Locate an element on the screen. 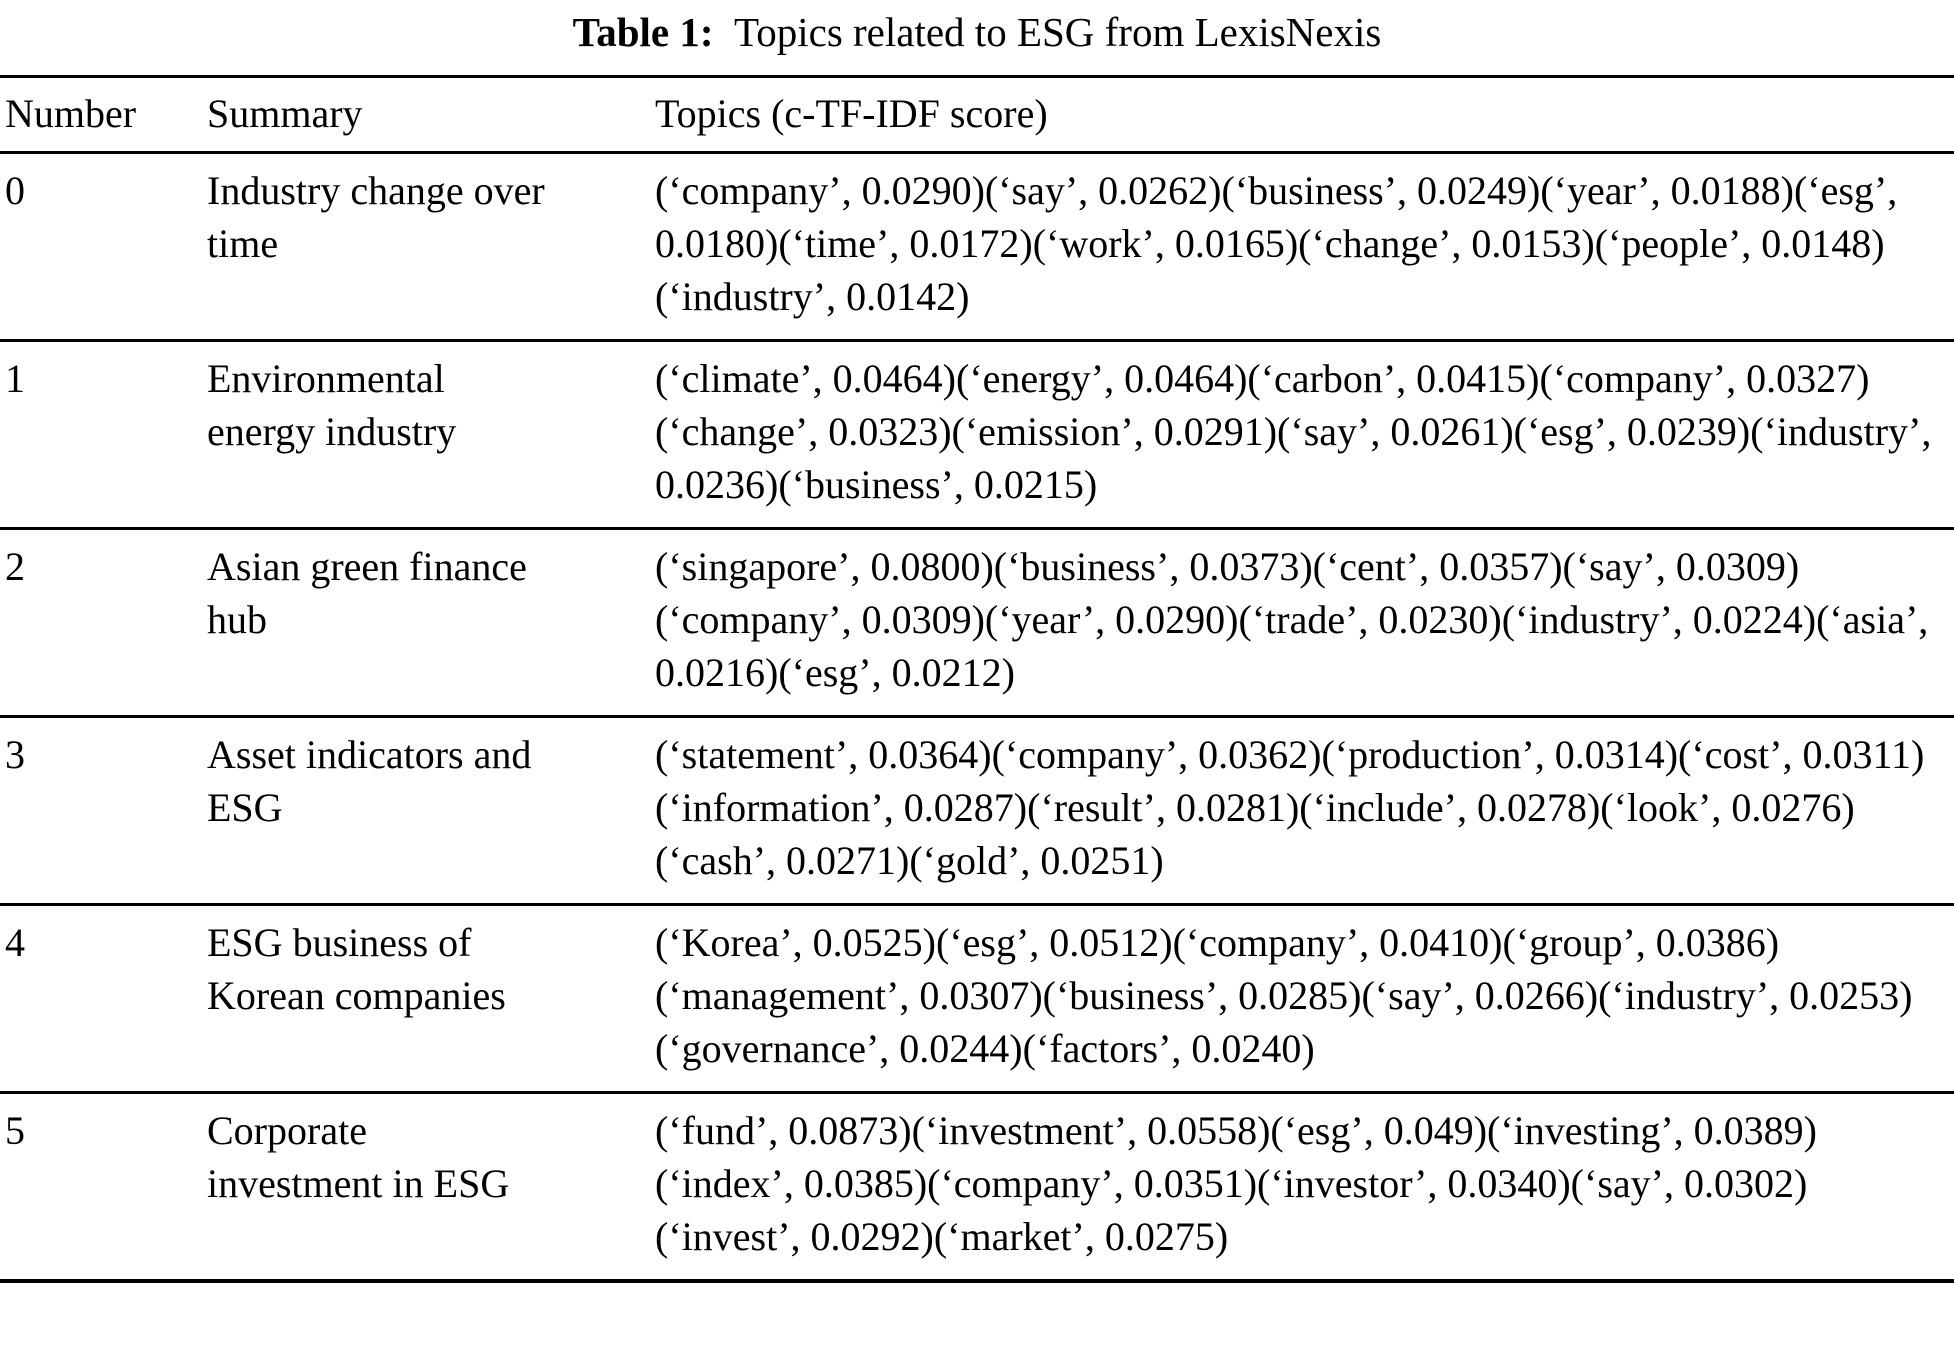  cell-topic-summary: Asian green finance hub is located at coordinates (367, 593).